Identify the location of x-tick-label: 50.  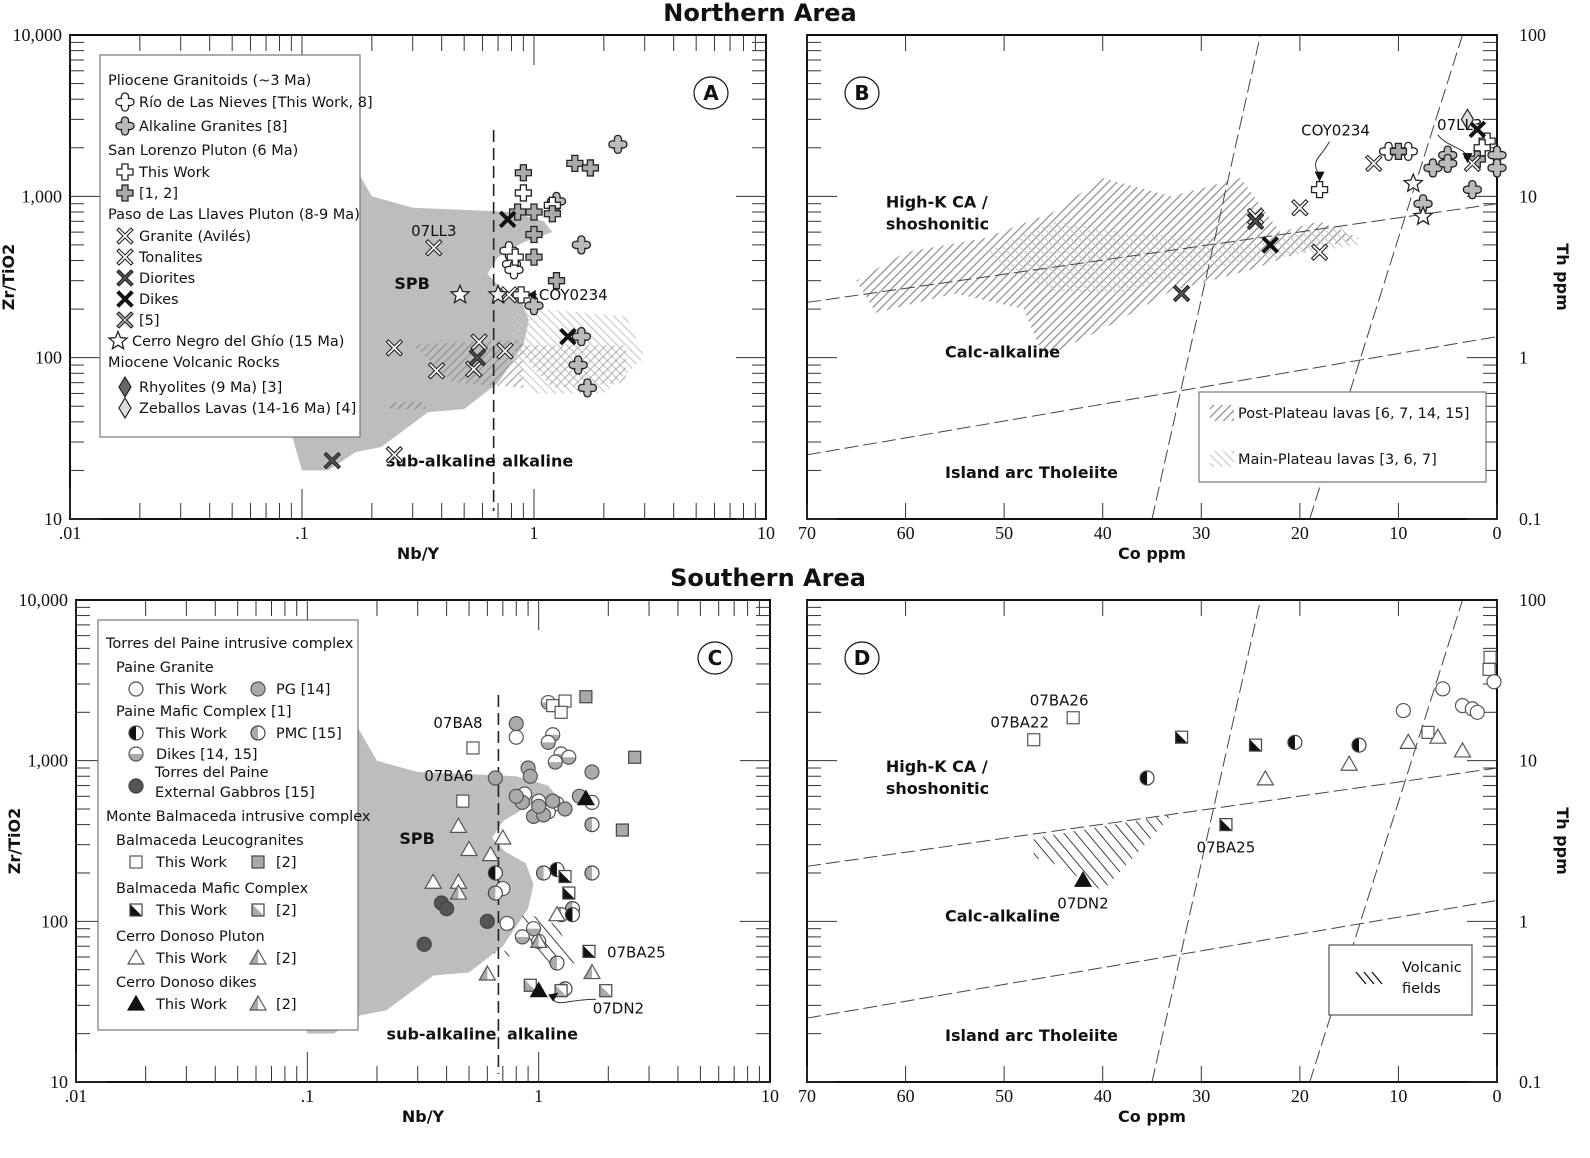
(1004, 1096).